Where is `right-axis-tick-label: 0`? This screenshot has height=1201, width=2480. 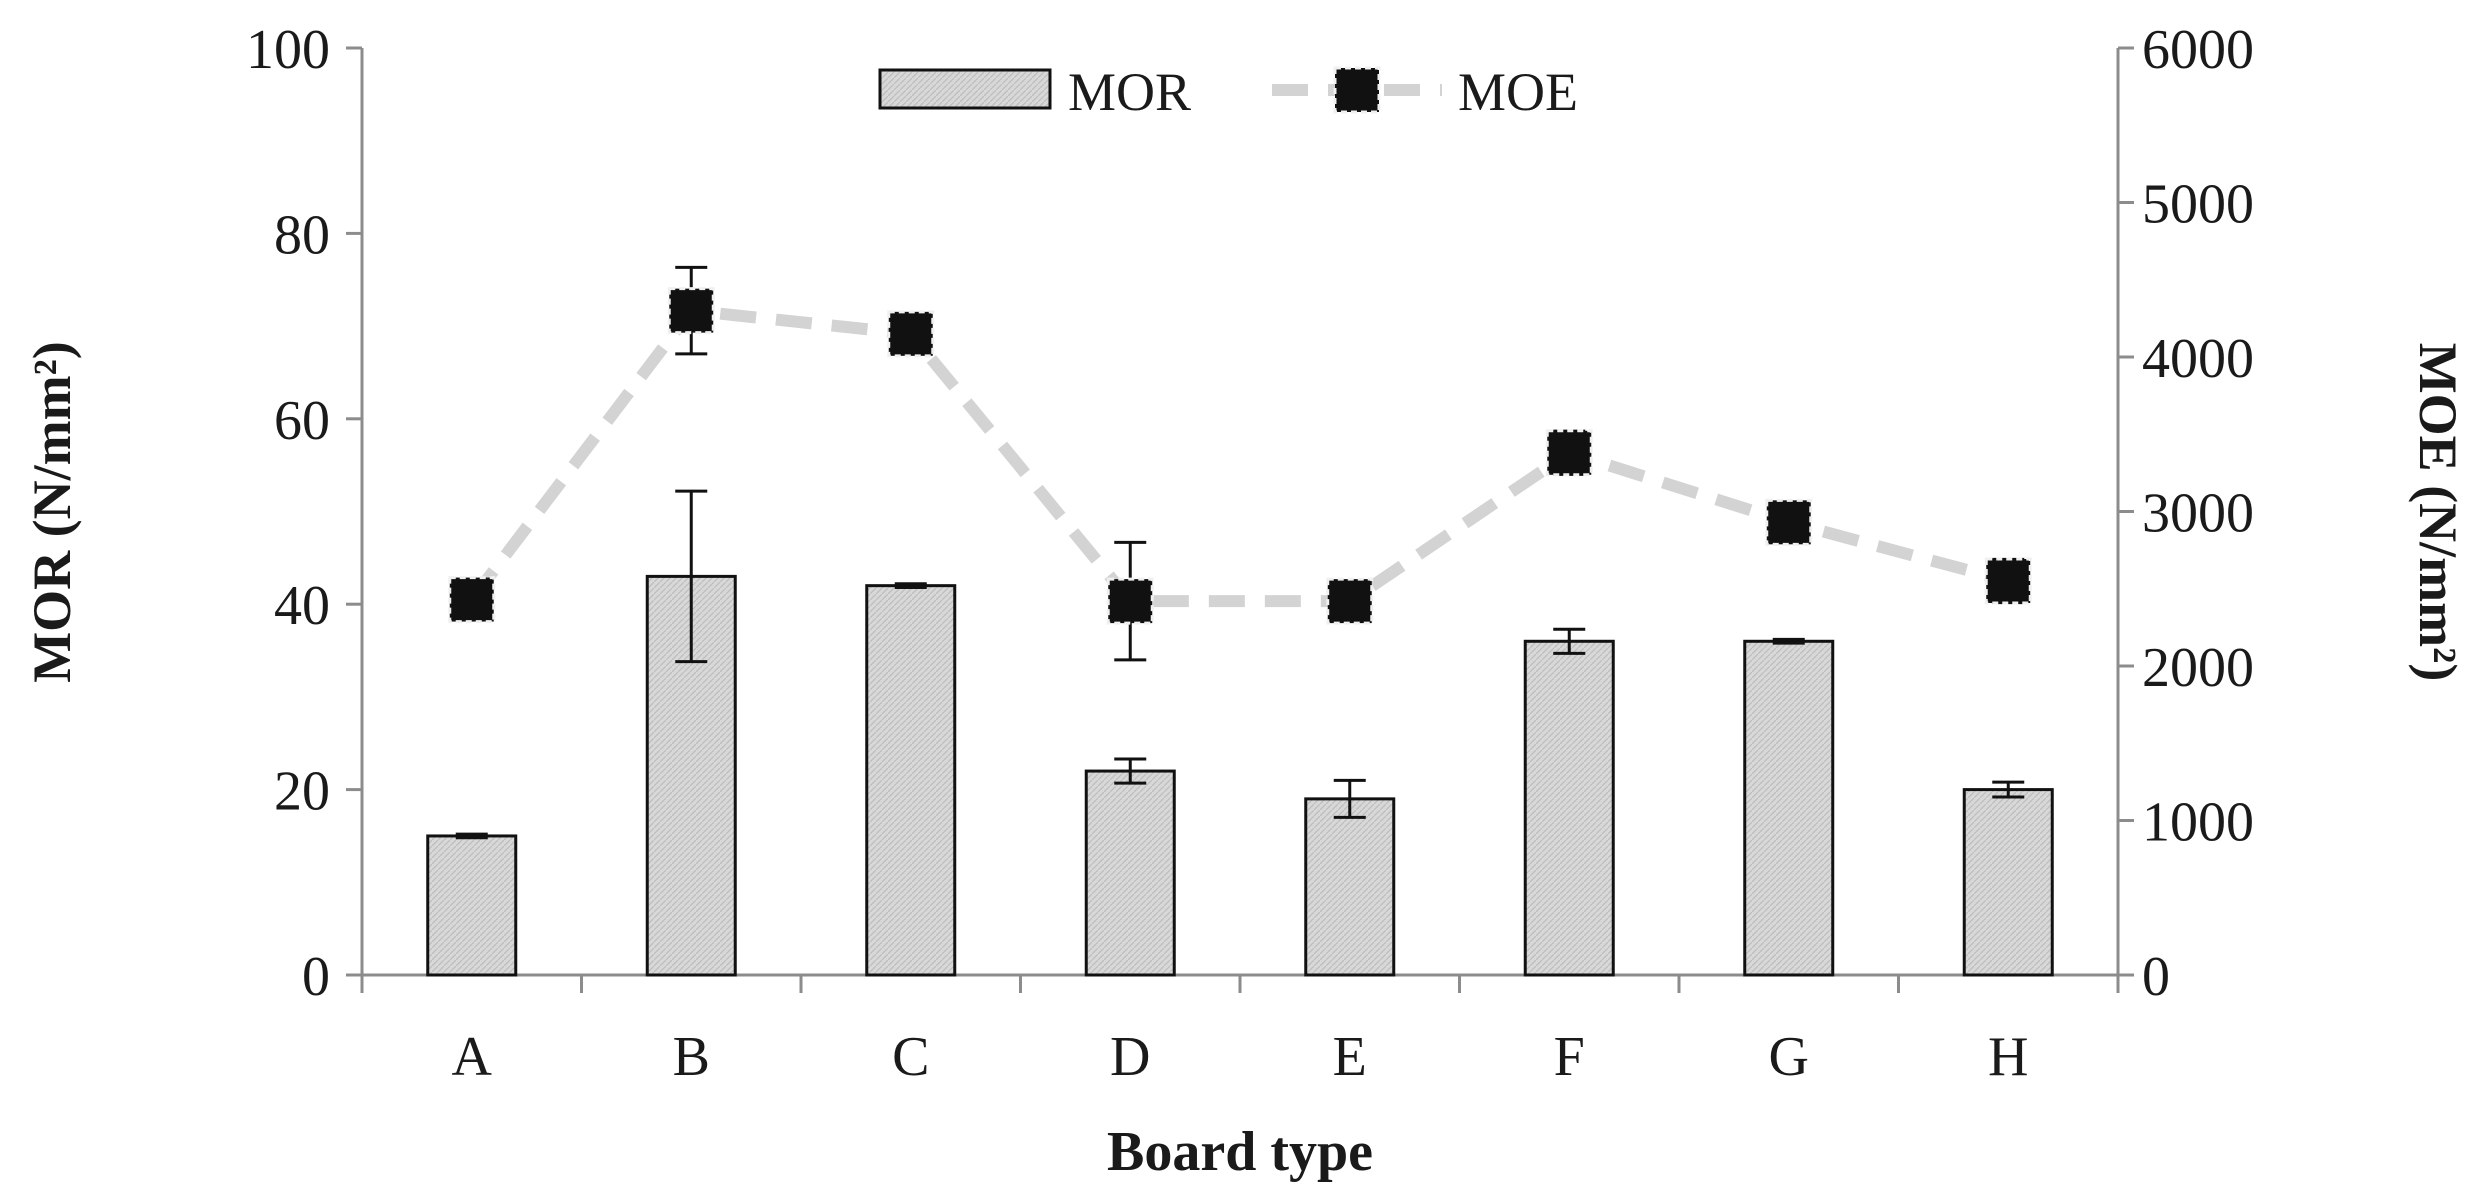
right-axis-tick-label: 0 is located at coordinates (2156, 977).